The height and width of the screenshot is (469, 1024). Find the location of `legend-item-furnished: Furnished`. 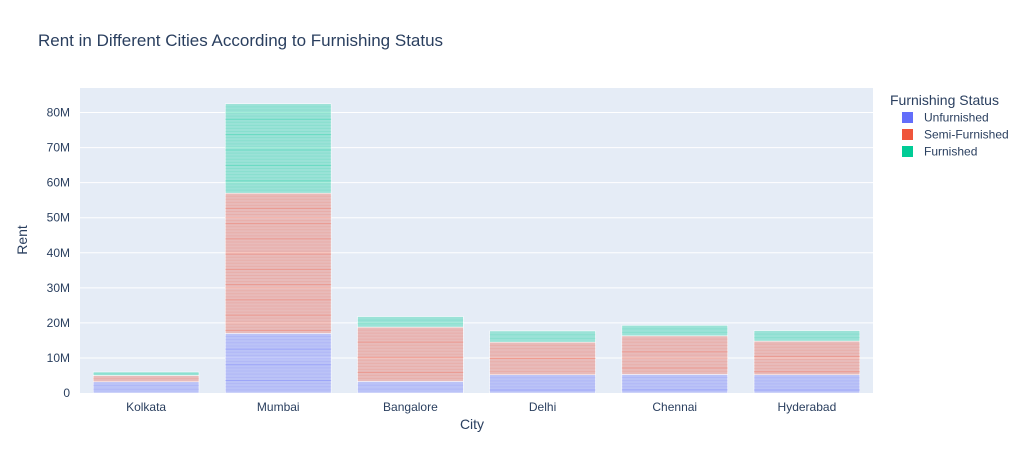

legend-item-furnished: Furnished is located at coordinates (939, 152).